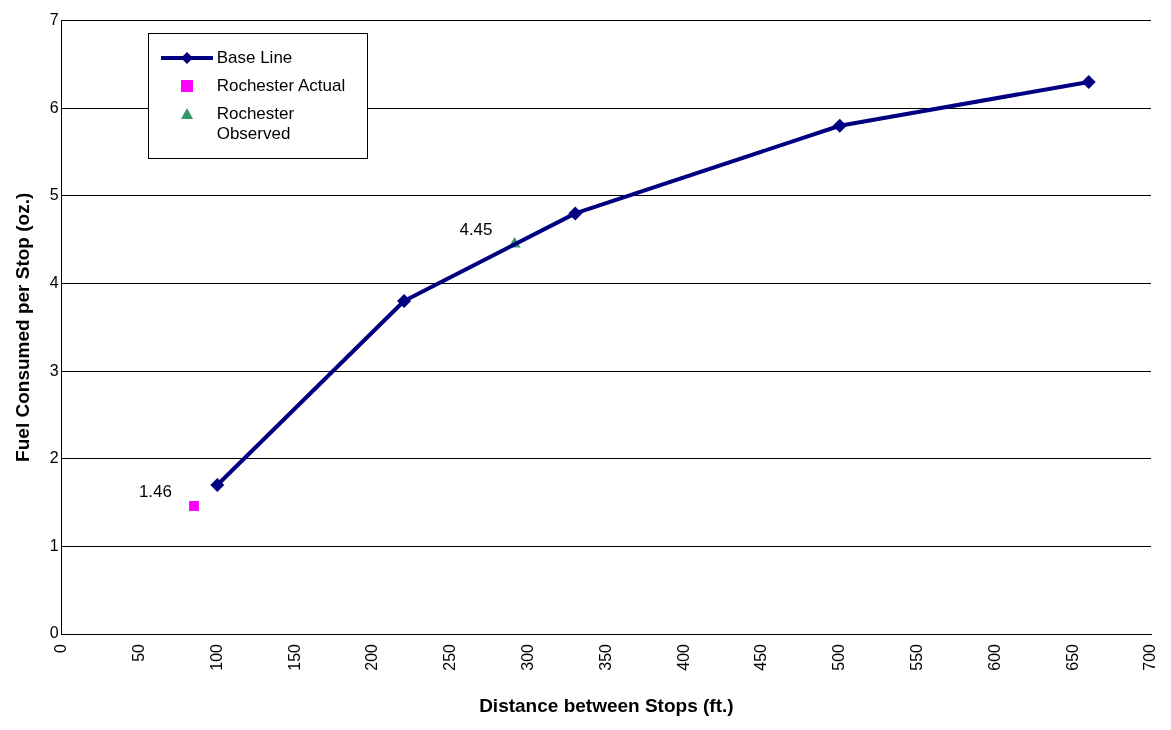  What do you see at coordinates (54, 282) in the screenshot?
I see `y-tick-label: 4` at bounding box center [54, 282].